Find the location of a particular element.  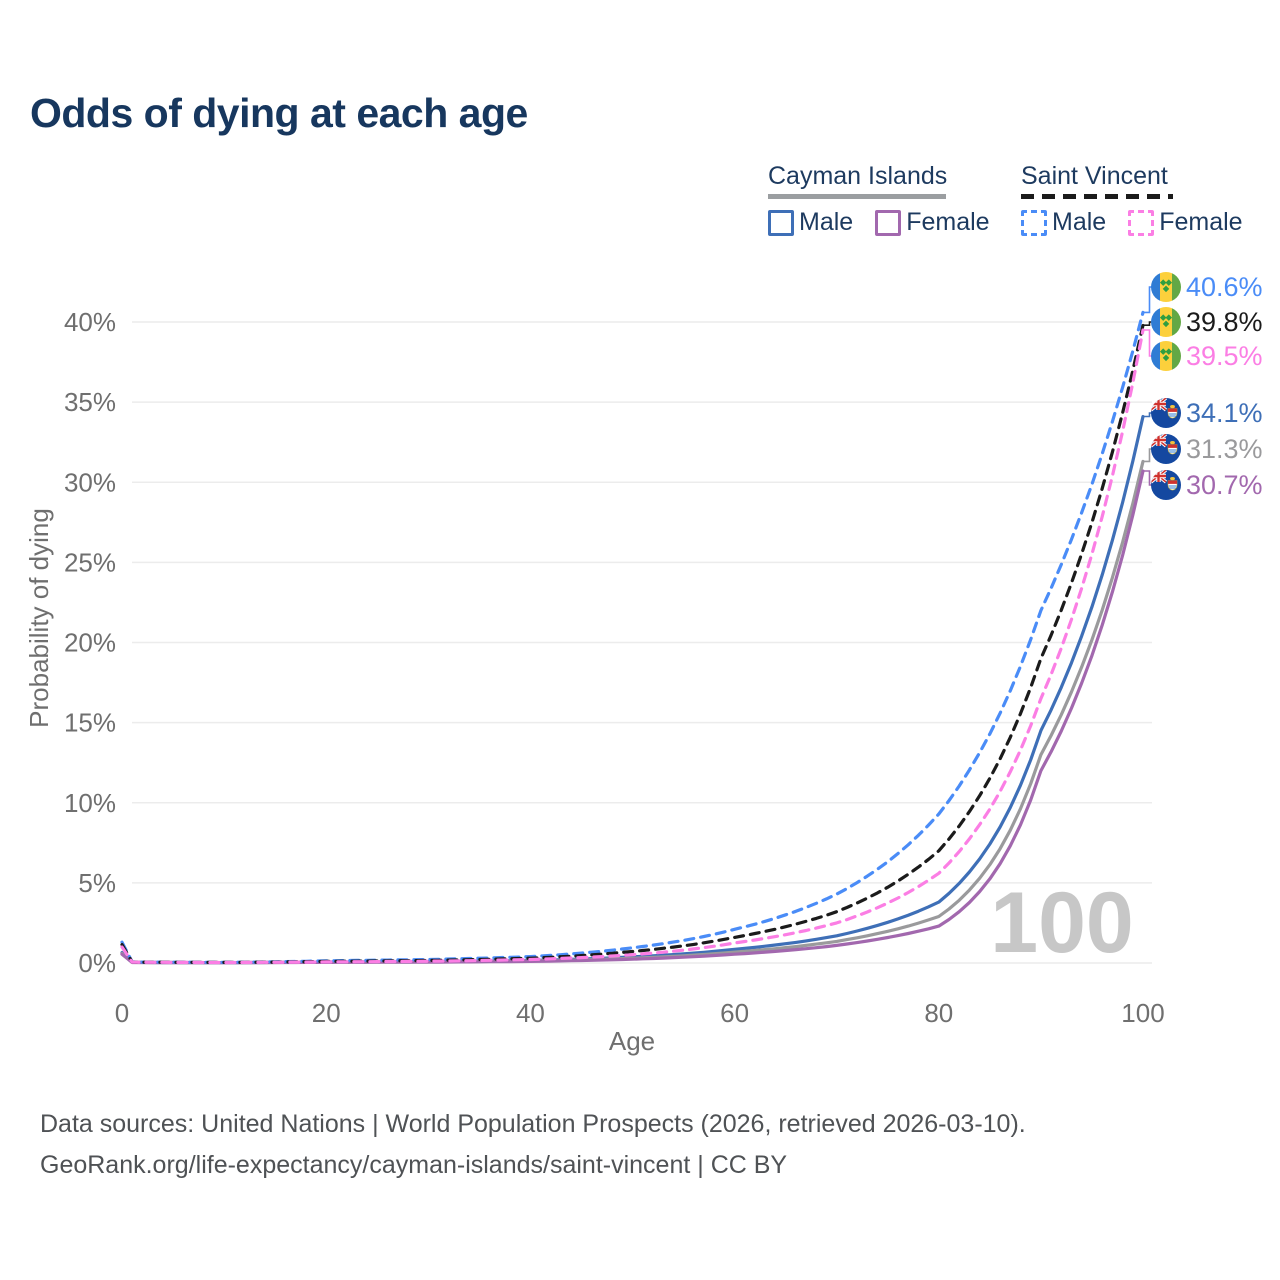

end-label-saint-vincent-female: ateways 39.5% is located at coordinates (1207, 356).